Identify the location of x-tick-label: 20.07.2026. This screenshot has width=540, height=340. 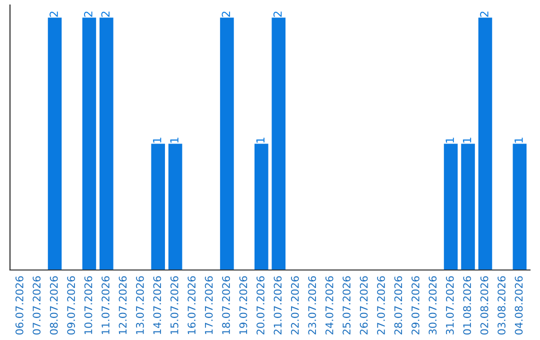
(260, 305).